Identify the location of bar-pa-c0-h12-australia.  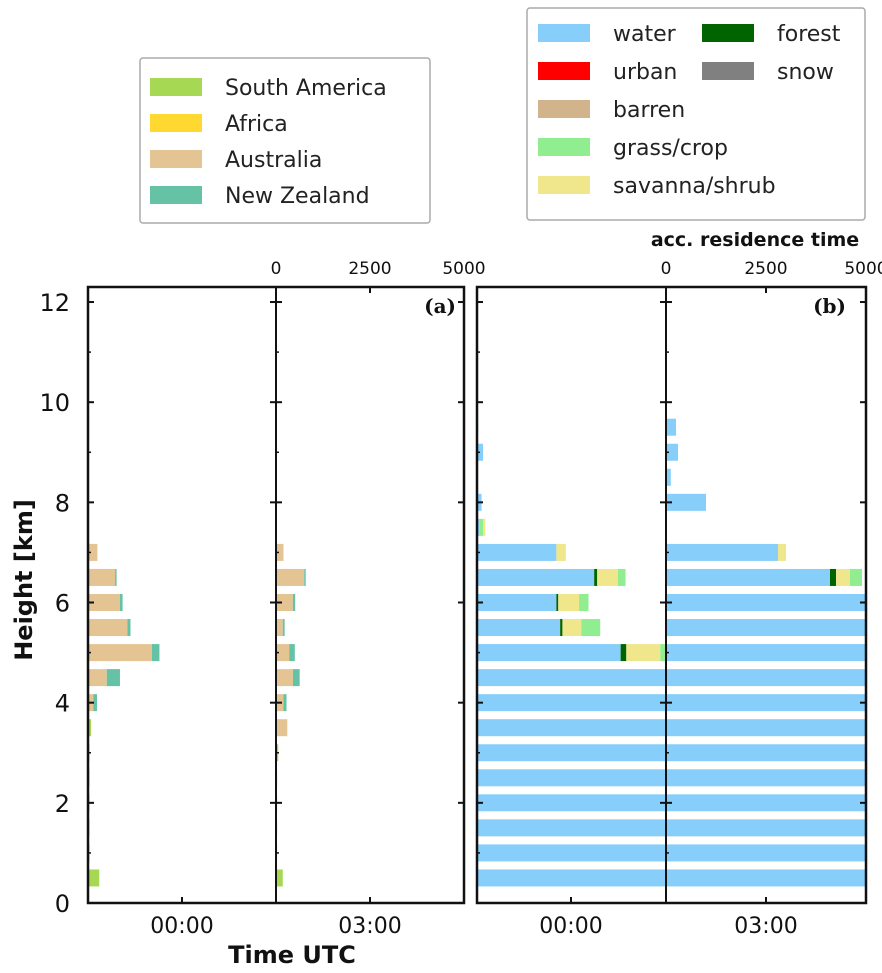
(102, 577).